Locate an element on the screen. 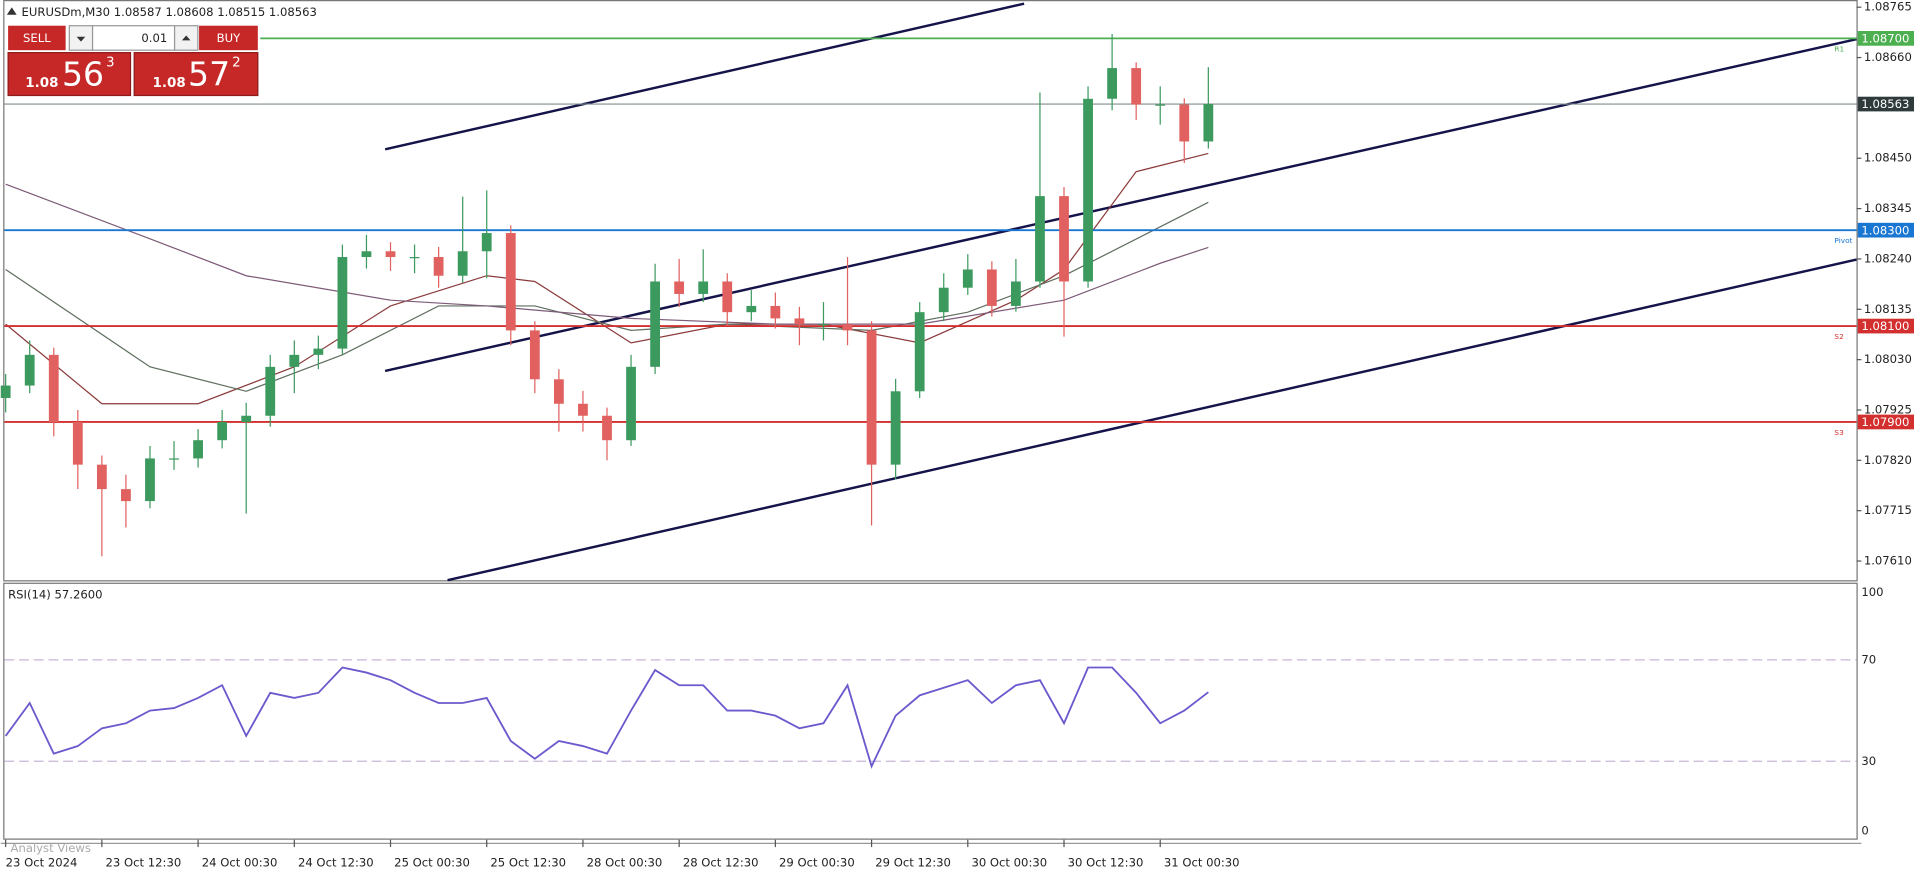 The height and width of the screenshot is (874, 1916). level-label: 1.07900 is located at coordinates (1885, 422).